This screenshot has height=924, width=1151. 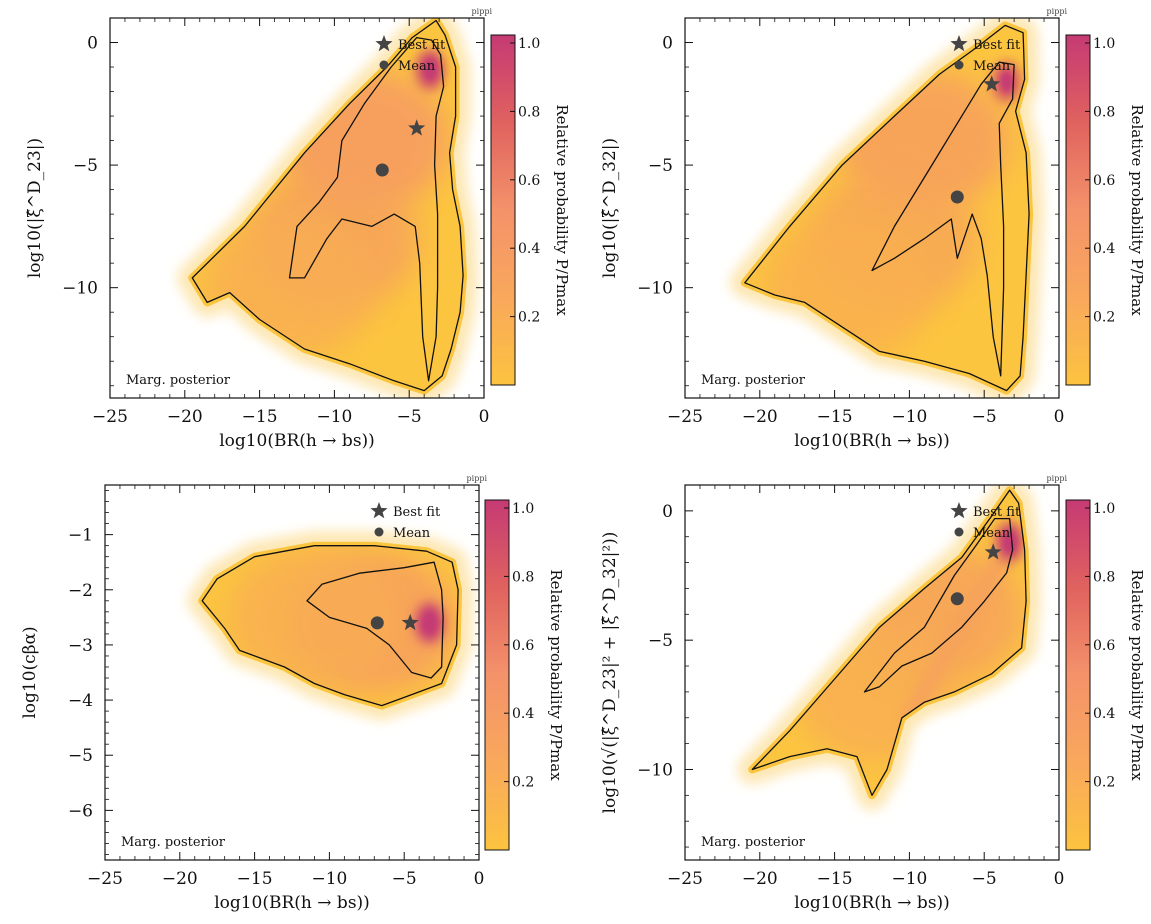 What do you see at coordinates (35, 208) in the screenshot?
I see `y-axis-label: log10(|ξ̂^D_23|)` at bounding box center [35, 208].